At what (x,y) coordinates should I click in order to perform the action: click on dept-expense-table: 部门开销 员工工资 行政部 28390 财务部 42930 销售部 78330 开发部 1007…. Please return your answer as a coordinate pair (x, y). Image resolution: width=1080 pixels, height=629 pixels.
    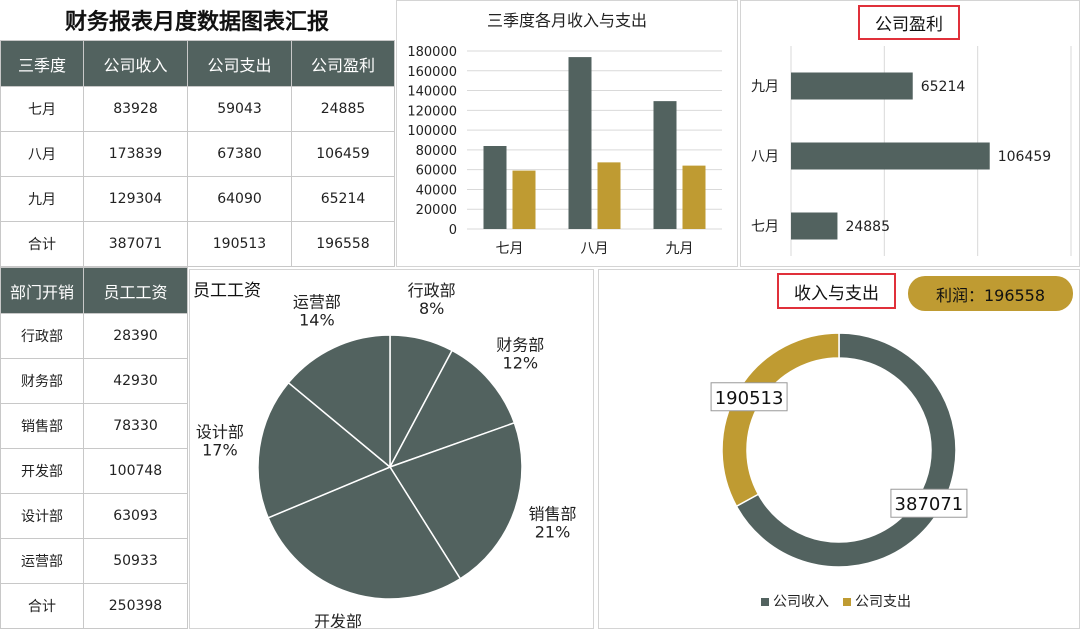
    Looking at the image, I should click on (94, 448).